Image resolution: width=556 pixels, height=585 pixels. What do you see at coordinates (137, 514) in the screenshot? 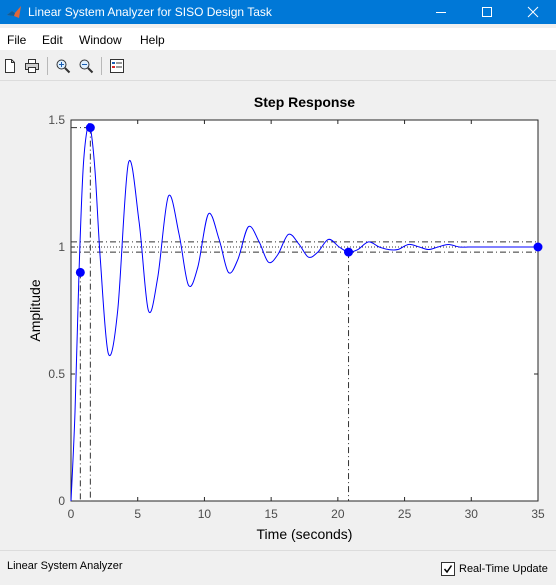
I see `x-tick-label: 5` at bounding box center [137, 514].